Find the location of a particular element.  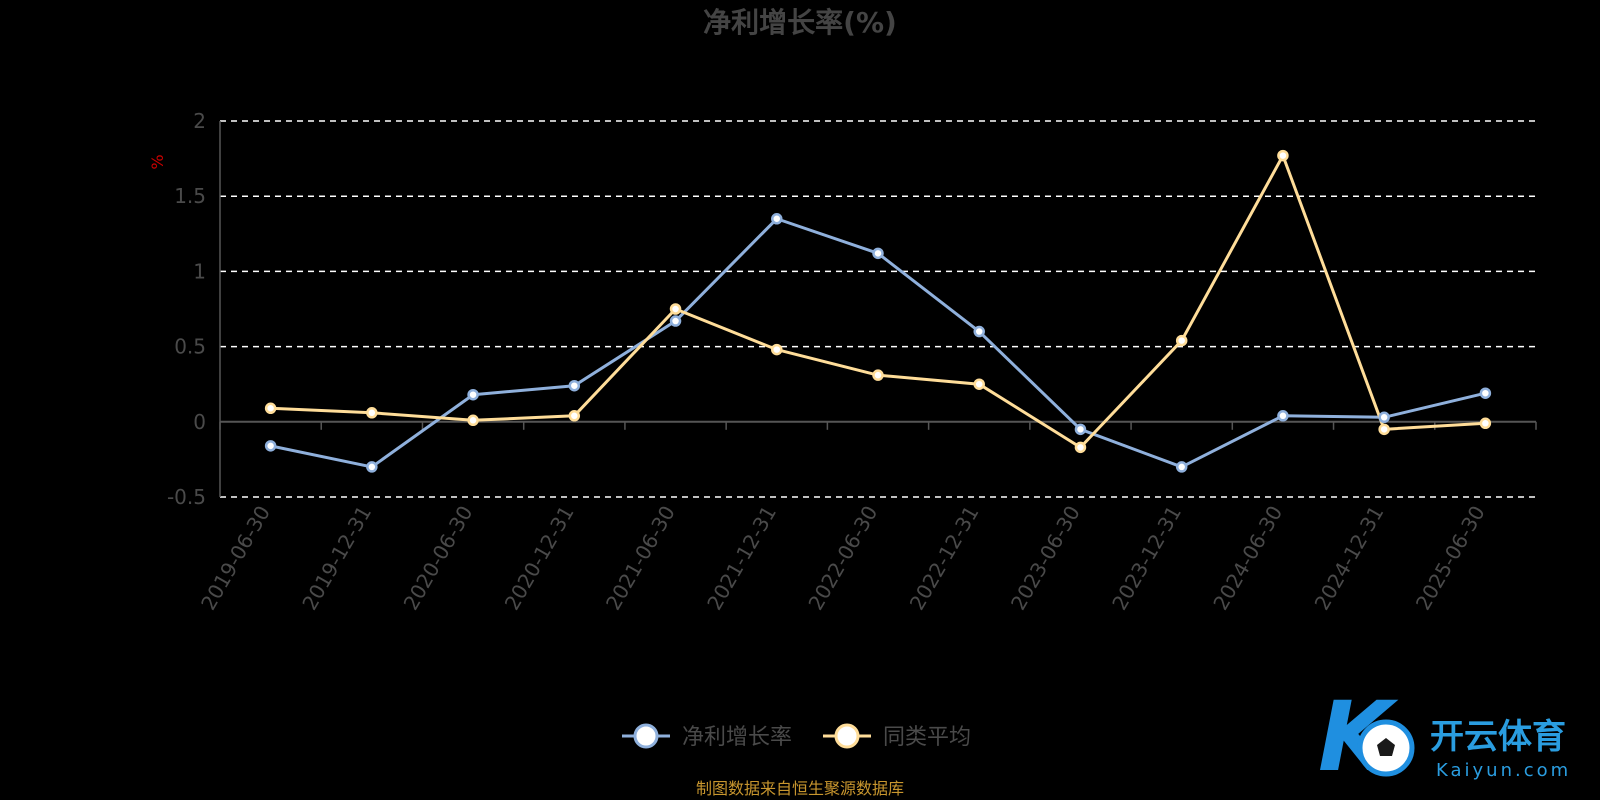

x-tick-label: 2021-06-30 is located at coordinates (640, 558).